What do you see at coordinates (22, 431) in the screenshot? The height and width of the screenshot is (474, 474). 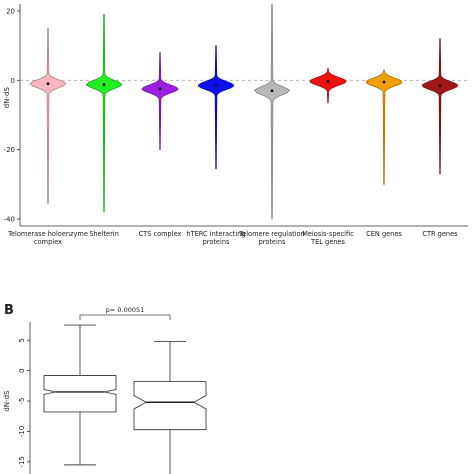 I see `y-tick-label: -10` at bounding box center [22, 431].